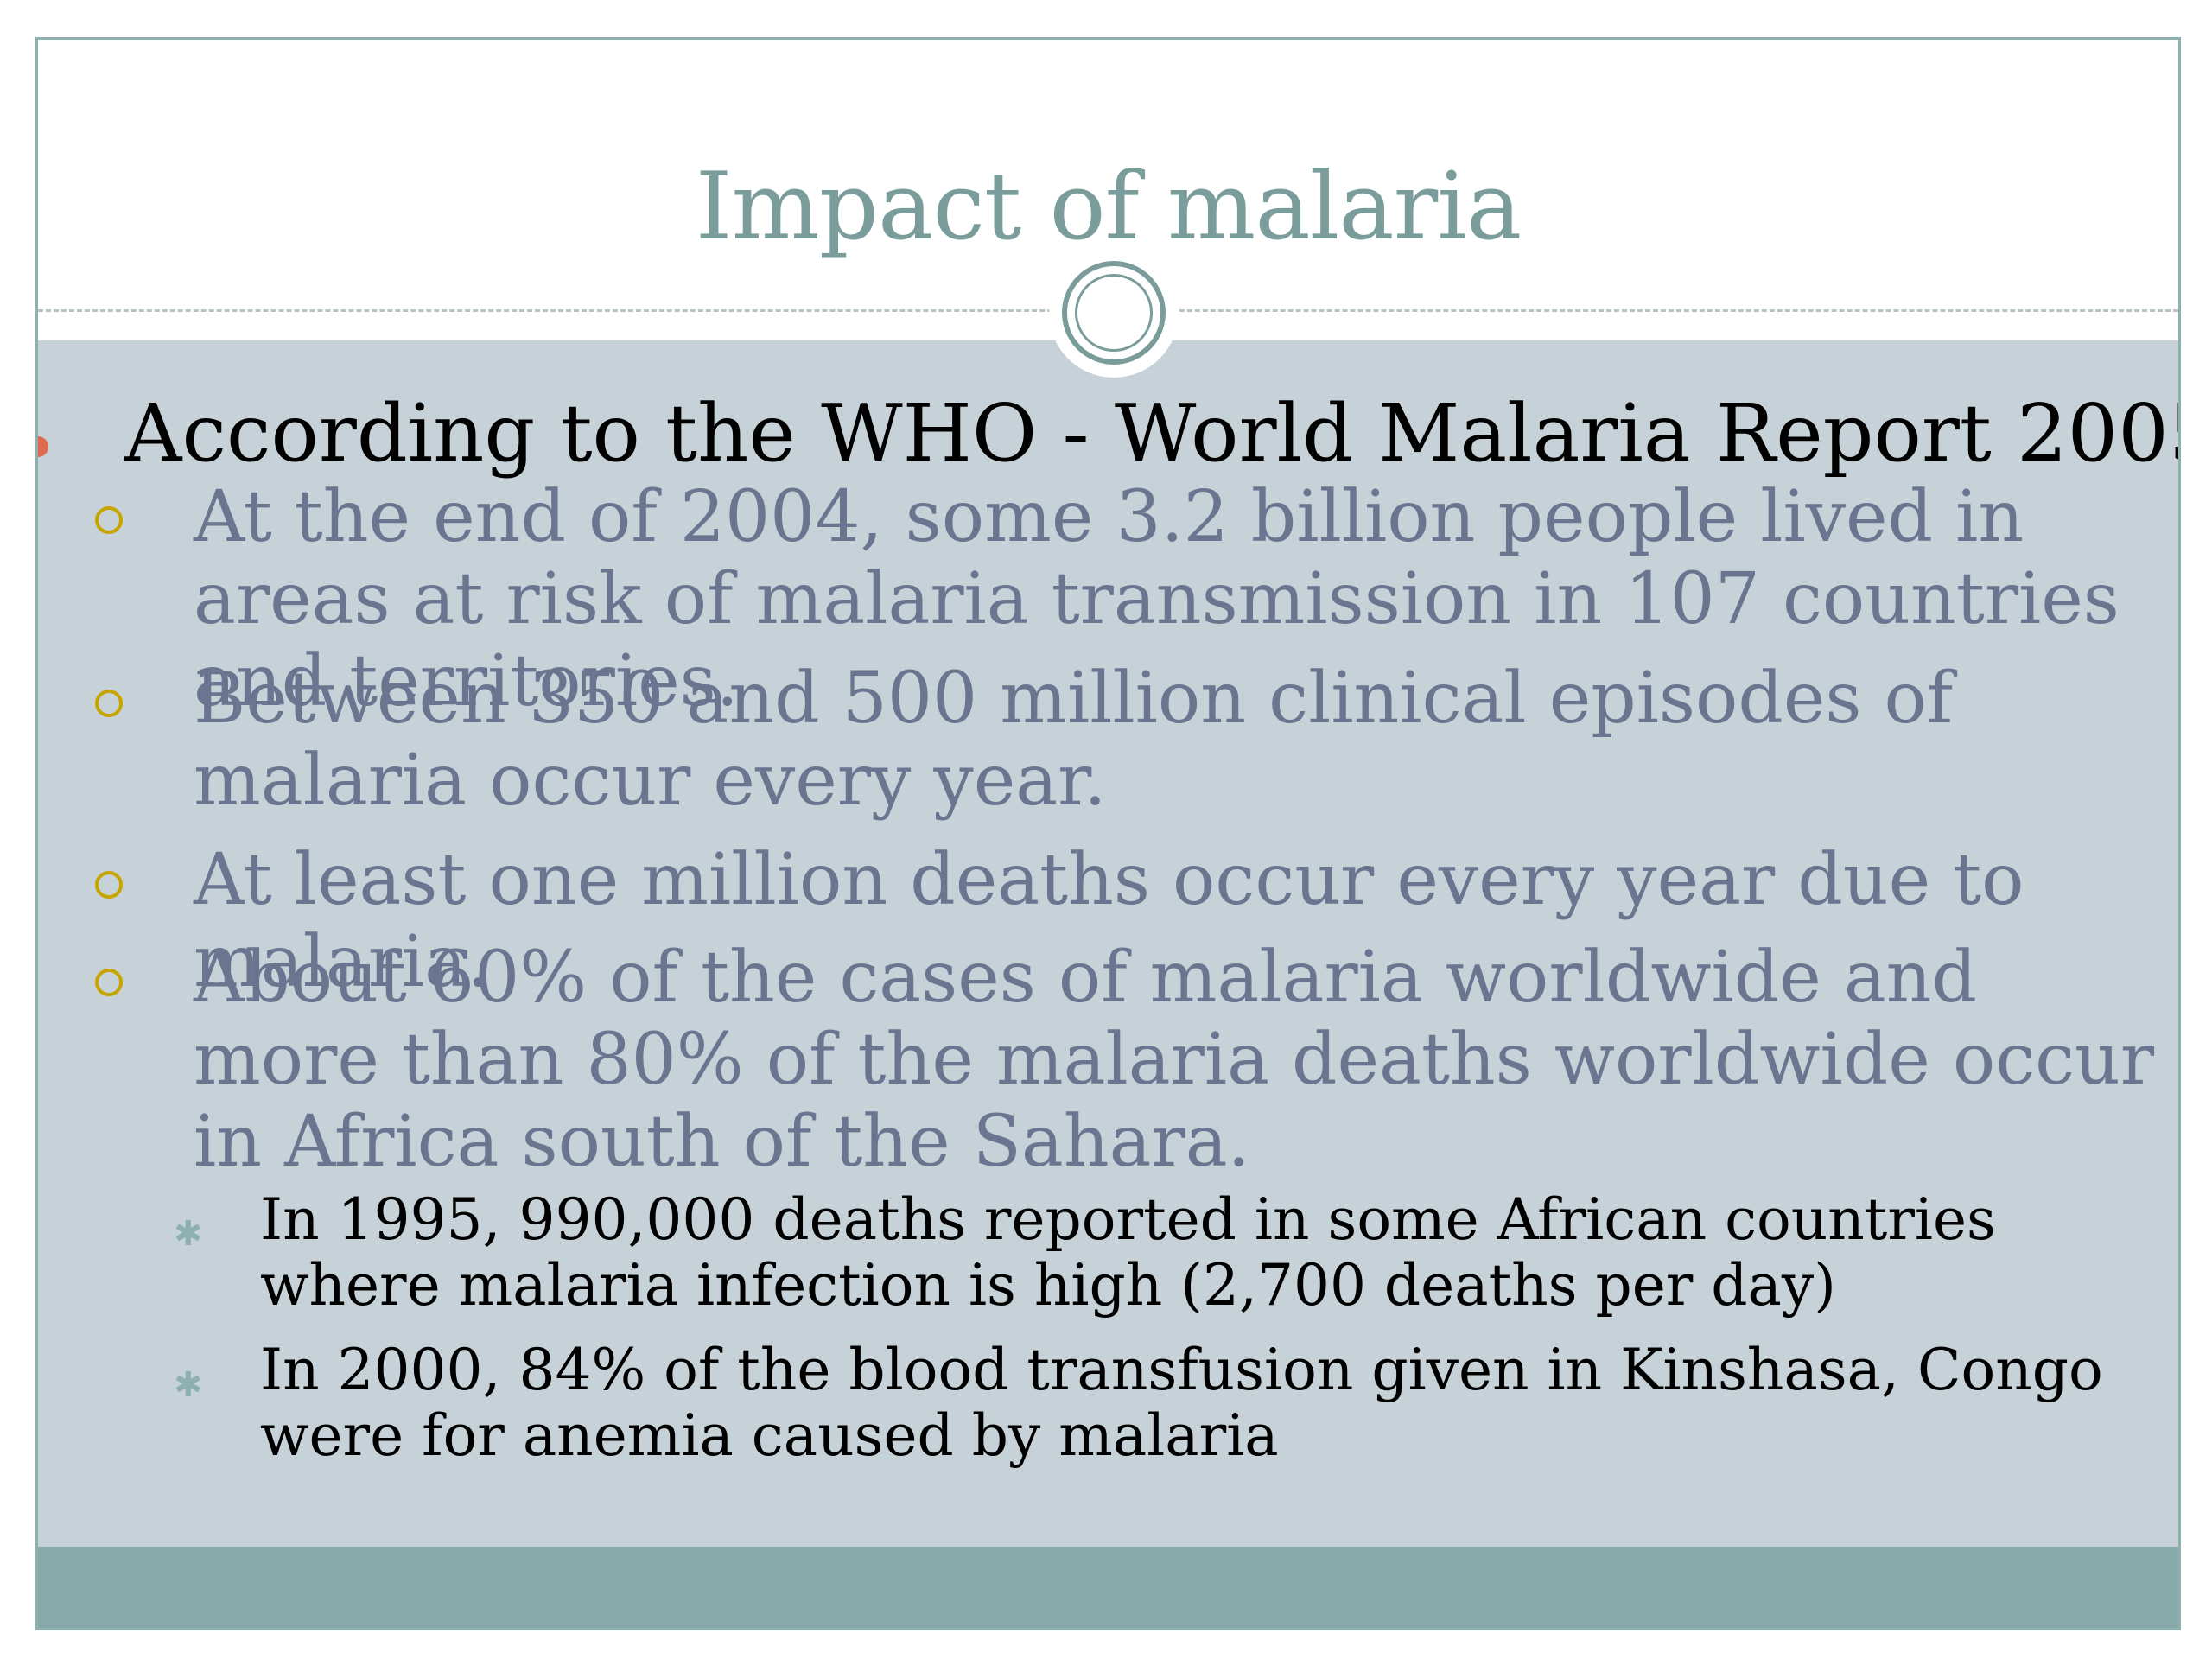  I want to click on ornament-outer-ring, so click(1114, 313).